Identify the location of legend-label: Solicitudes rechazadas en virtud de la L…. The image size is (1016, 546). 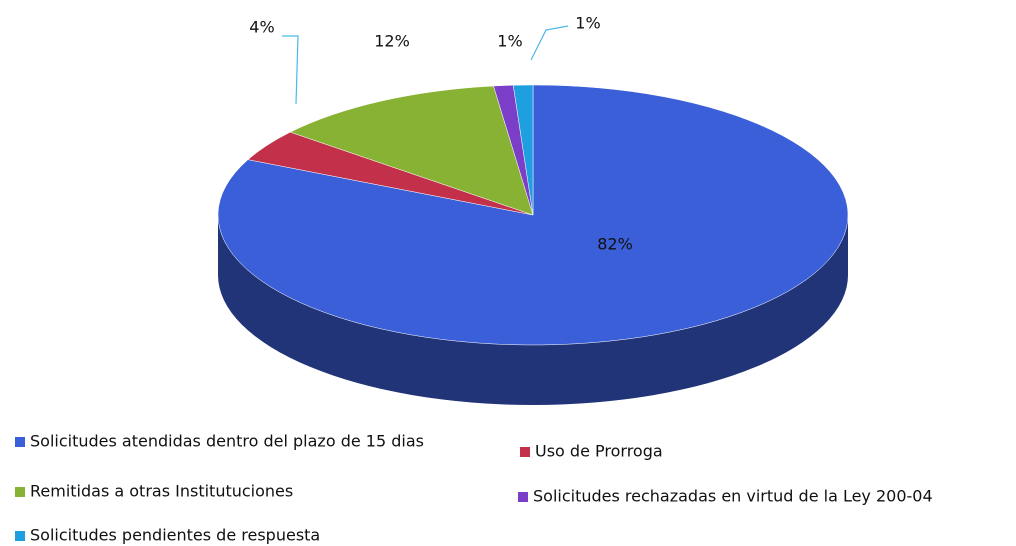
(733, 496).